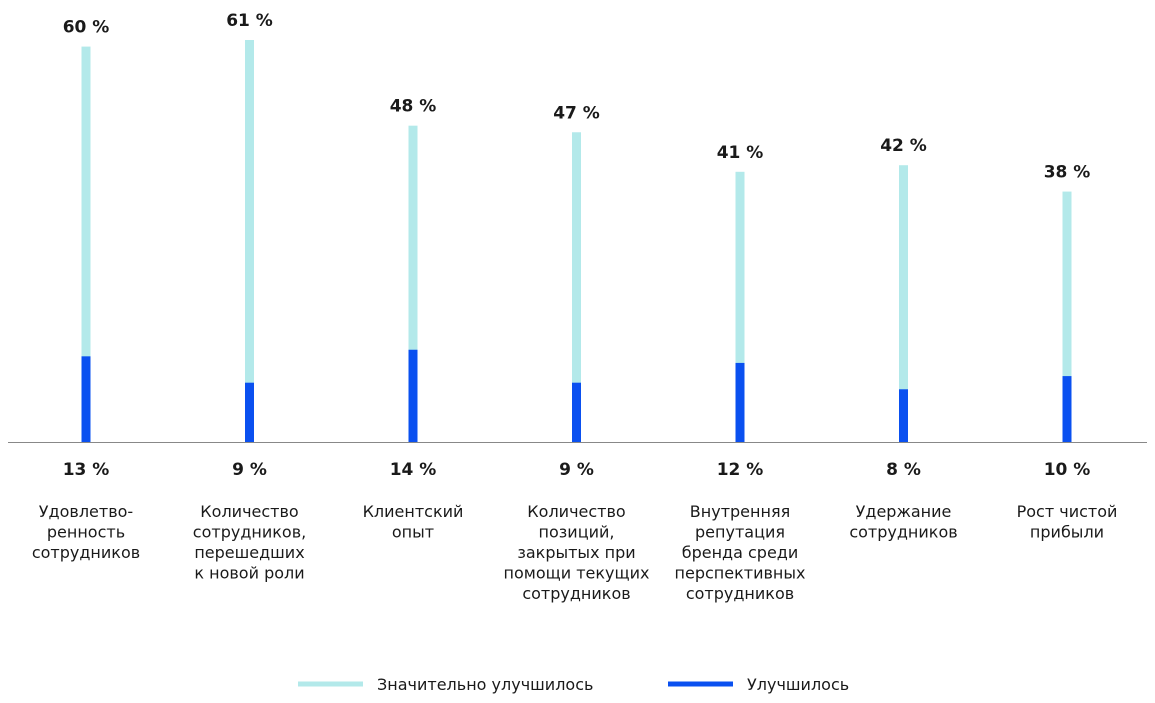 This screenshot has height=703, width=1155. I want to click on category-label-line: Рост чистой, so click(1067, 511).